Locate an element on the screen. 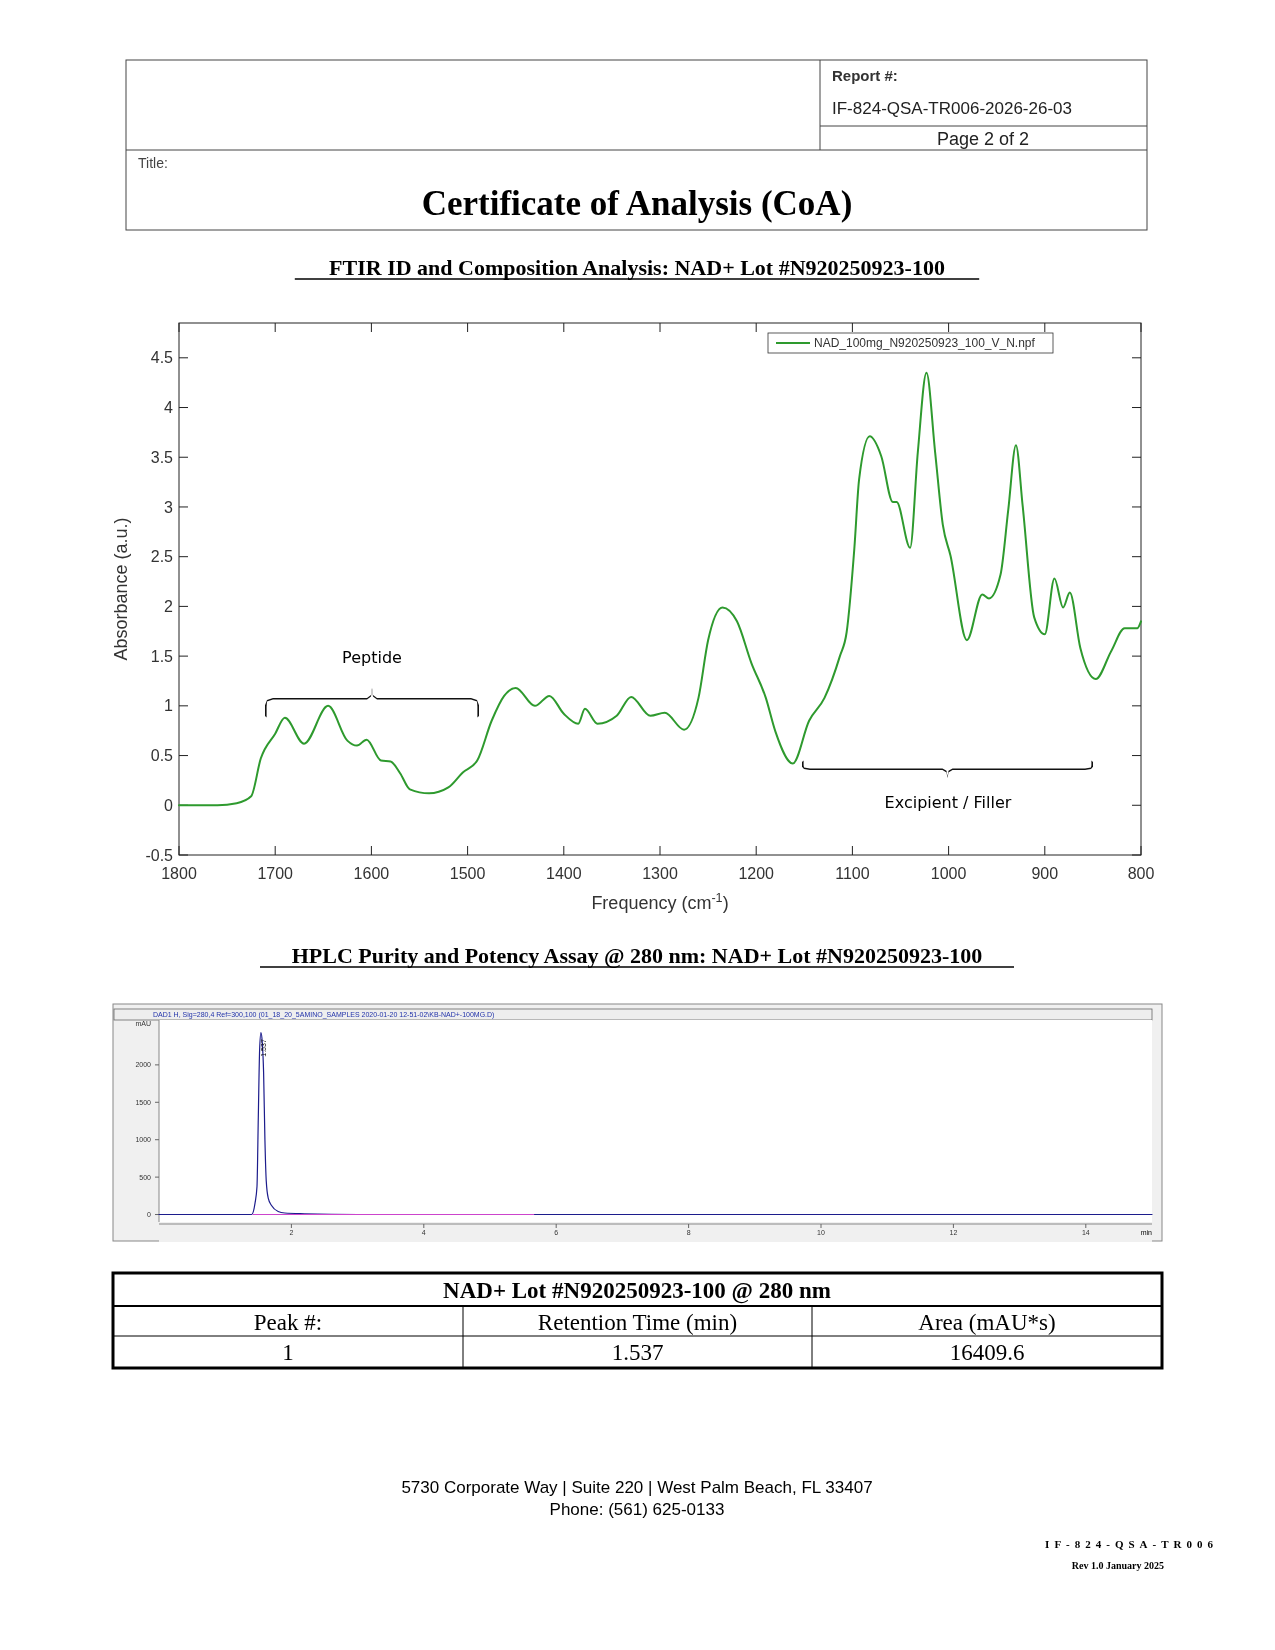  text: 1.537 is located at coordinates (637, 1352).